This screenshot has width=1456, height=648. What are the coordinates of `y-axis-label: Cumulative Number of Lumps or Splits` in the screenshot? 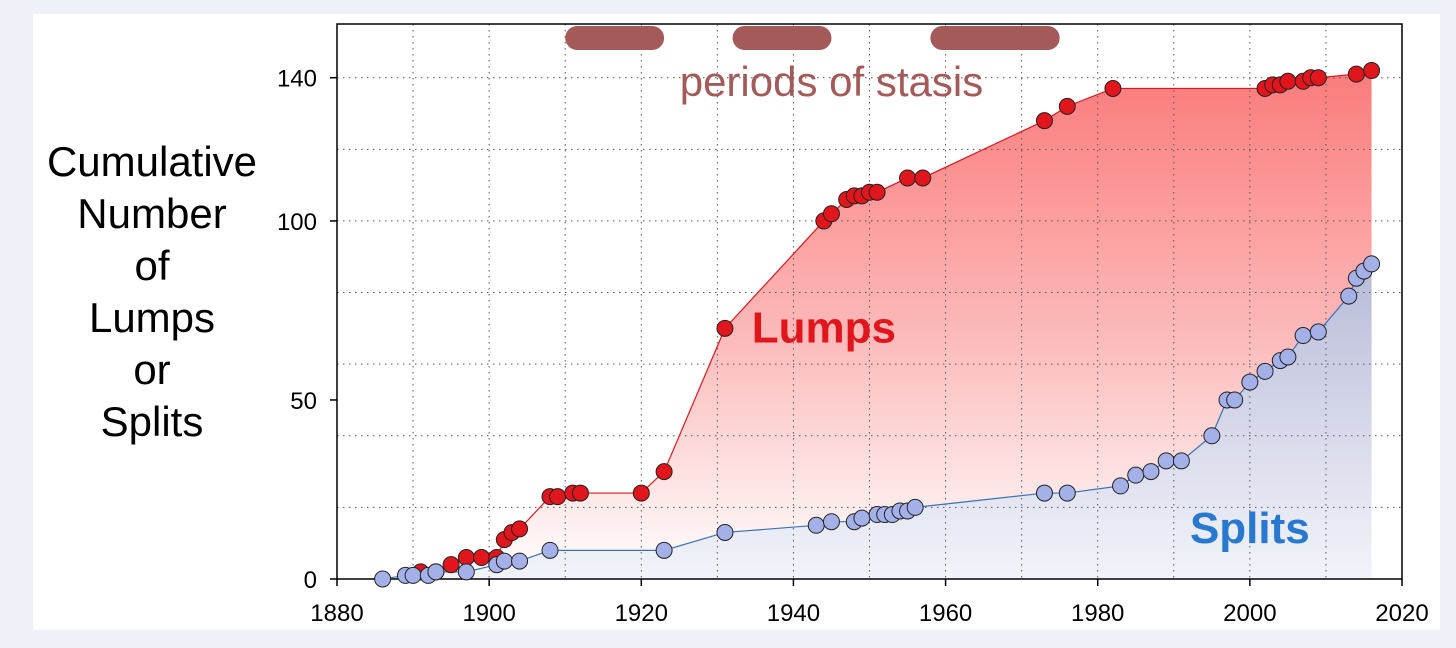 It's located at (152, 292).